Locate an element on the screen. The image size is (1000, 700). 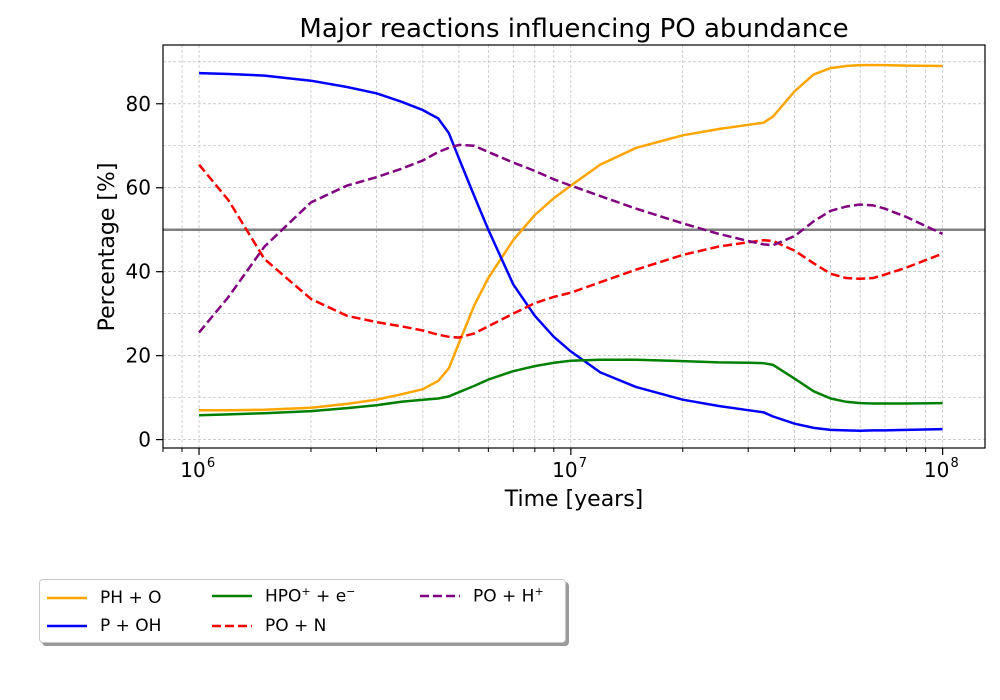
legend-swatch-po-n is located at coordinates (232, 626).